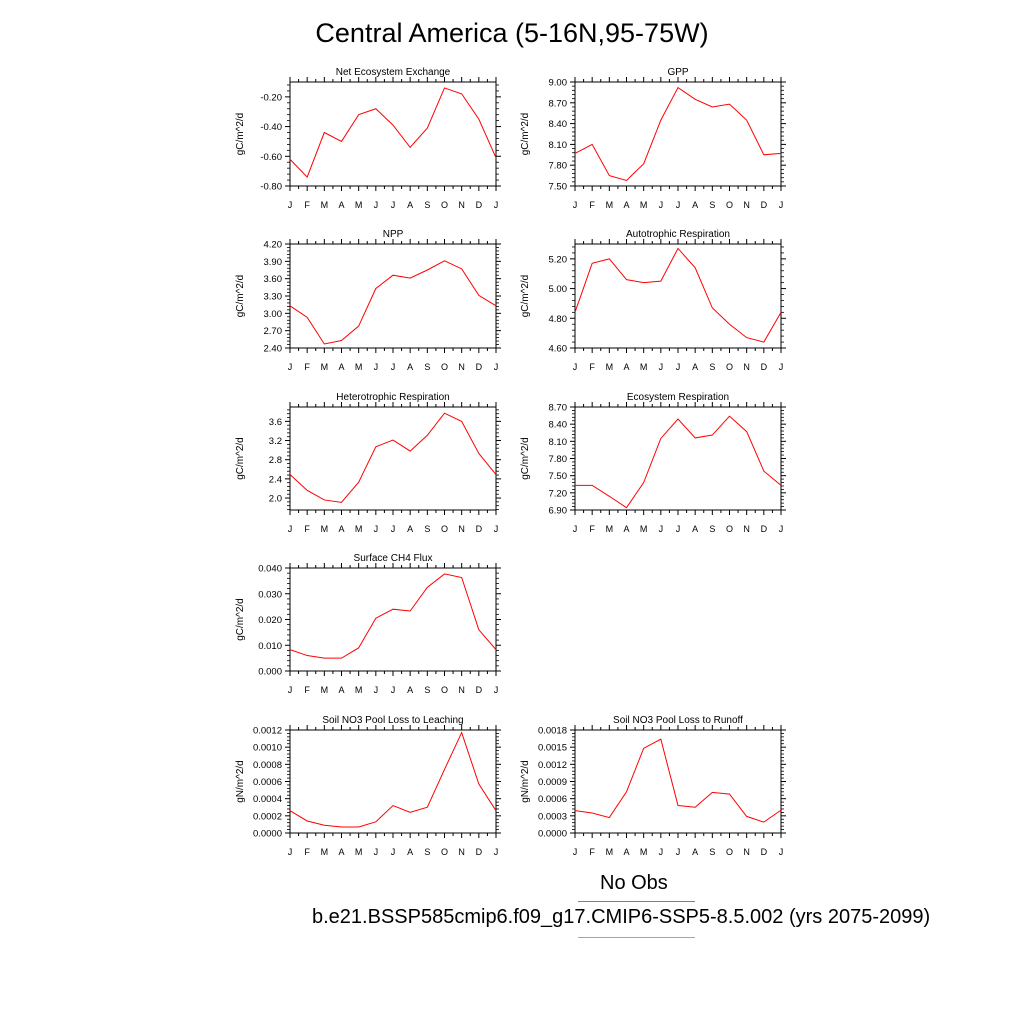 Image resolution: width=1024 pixels, height=1024 pixels. What do you see at coordinates (552, 816) in the screenshot?
I see `y-tick-label: 0.0003` at bounding box center [552, 816].